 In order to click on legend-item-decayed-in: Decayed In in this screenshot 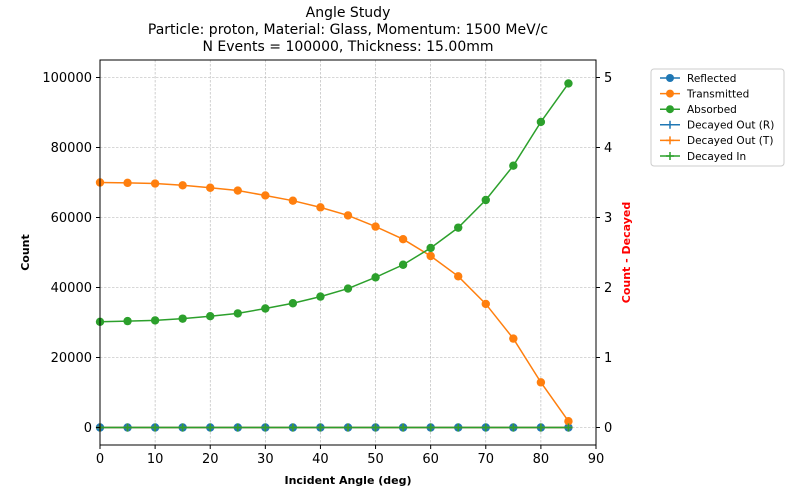, I will do `click(703, 157)`.